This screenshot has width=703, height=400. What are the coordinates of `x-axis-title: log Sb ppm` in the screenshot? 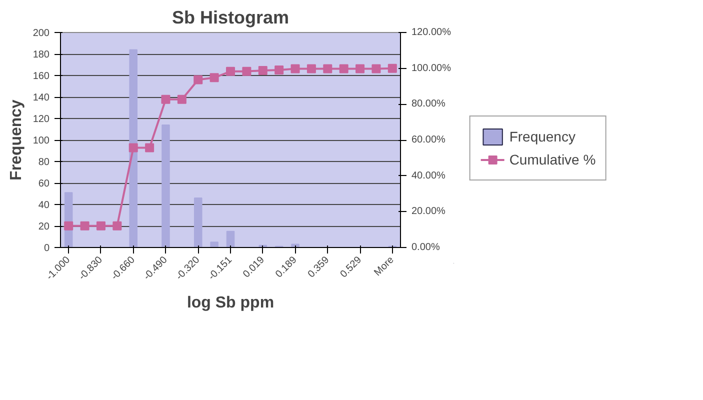 It's located at (230, 303).